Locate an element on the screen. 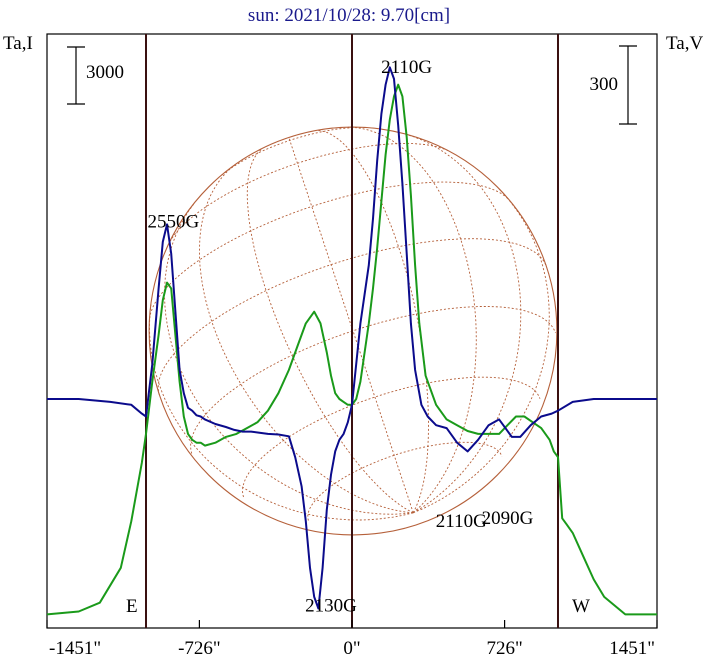  x-tick-label: -726" is located at coordinates (199, 648).